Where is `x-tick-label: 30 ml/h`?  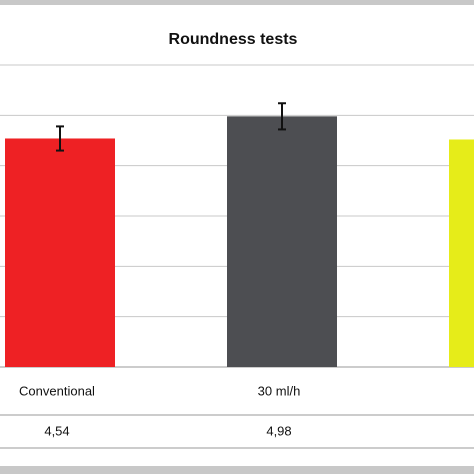 x-tick-label: 30 ml/h is located at coordinates (279, 390).